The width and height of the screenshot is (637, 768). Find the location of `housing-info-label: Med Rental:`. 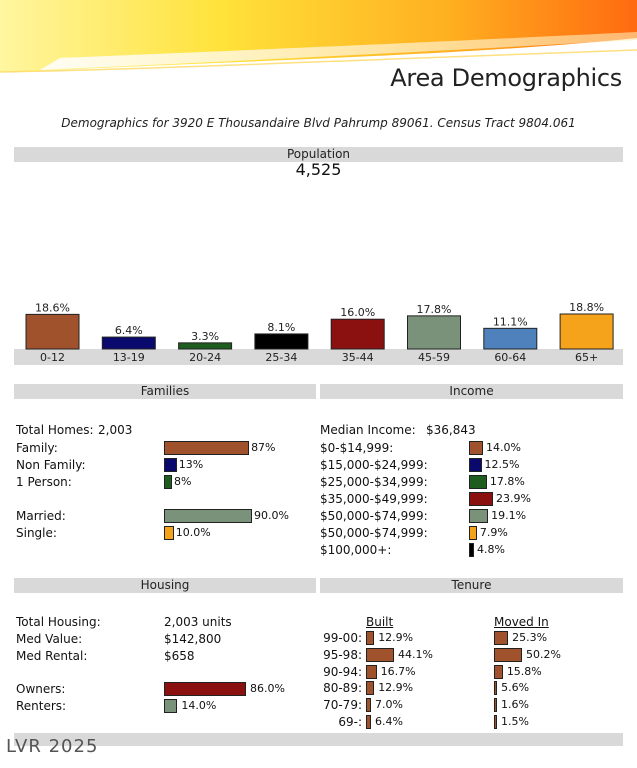

housing-info-label: Med Rental: is located at coordinates (52, 656).